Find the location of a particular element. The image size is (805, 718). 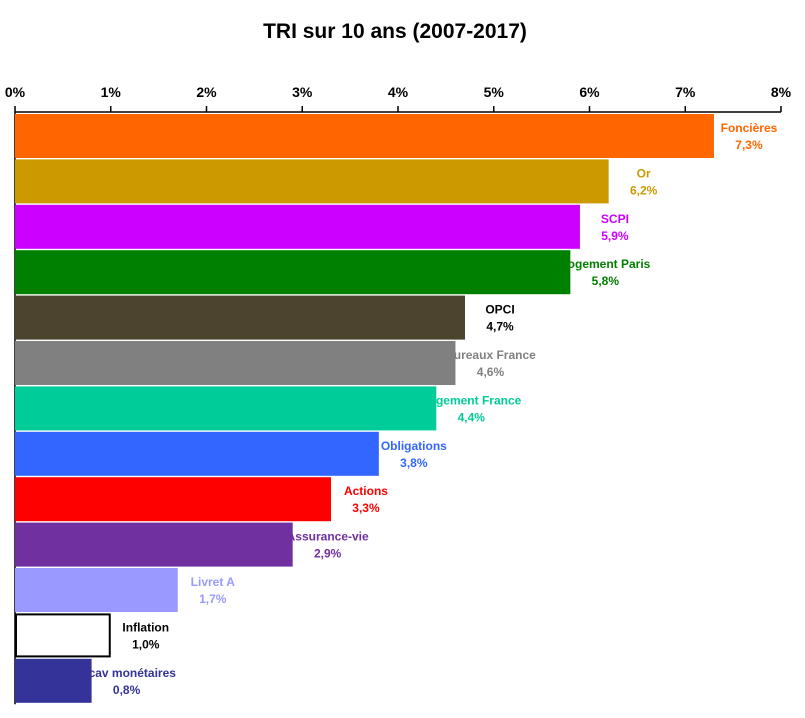

bar-category-label: Sicav monétaires is located at coordinates (126, 673).